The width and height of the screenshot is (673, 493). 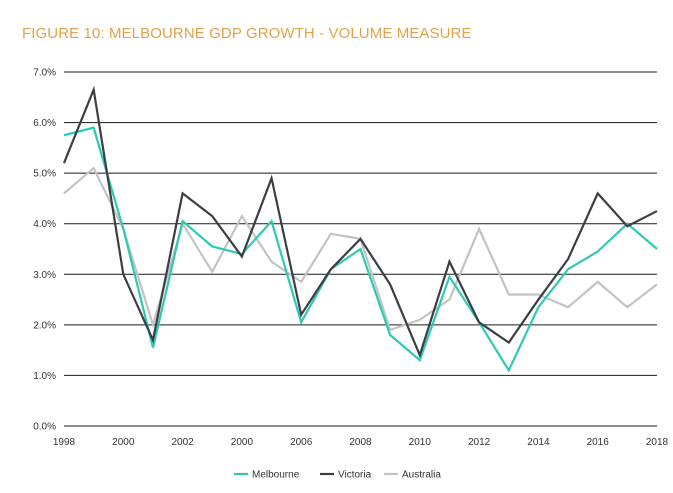 I want to click on legend-label-melbourne: Melbourne, so click(x=276, y=475).